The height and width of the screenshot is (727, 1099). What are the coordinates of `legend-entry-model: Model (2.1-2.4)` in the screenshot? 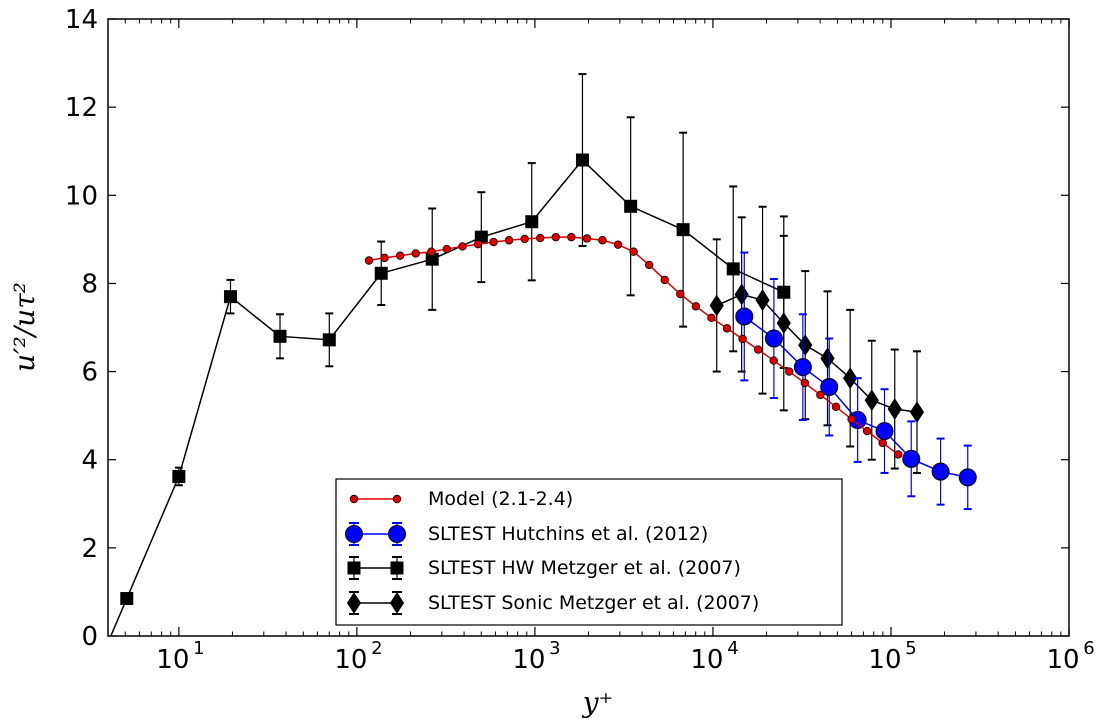 It's located at (461, 499).